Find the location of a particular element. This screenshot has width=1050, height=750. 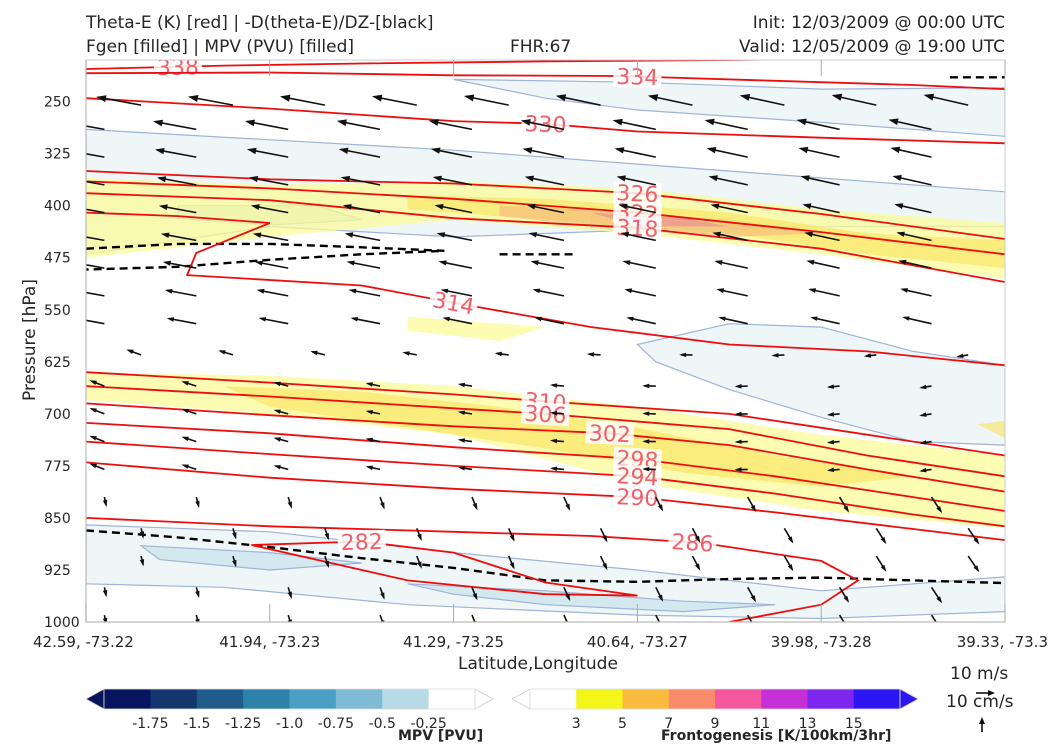

svg-text: 338 is located at coordinates (178, 68).